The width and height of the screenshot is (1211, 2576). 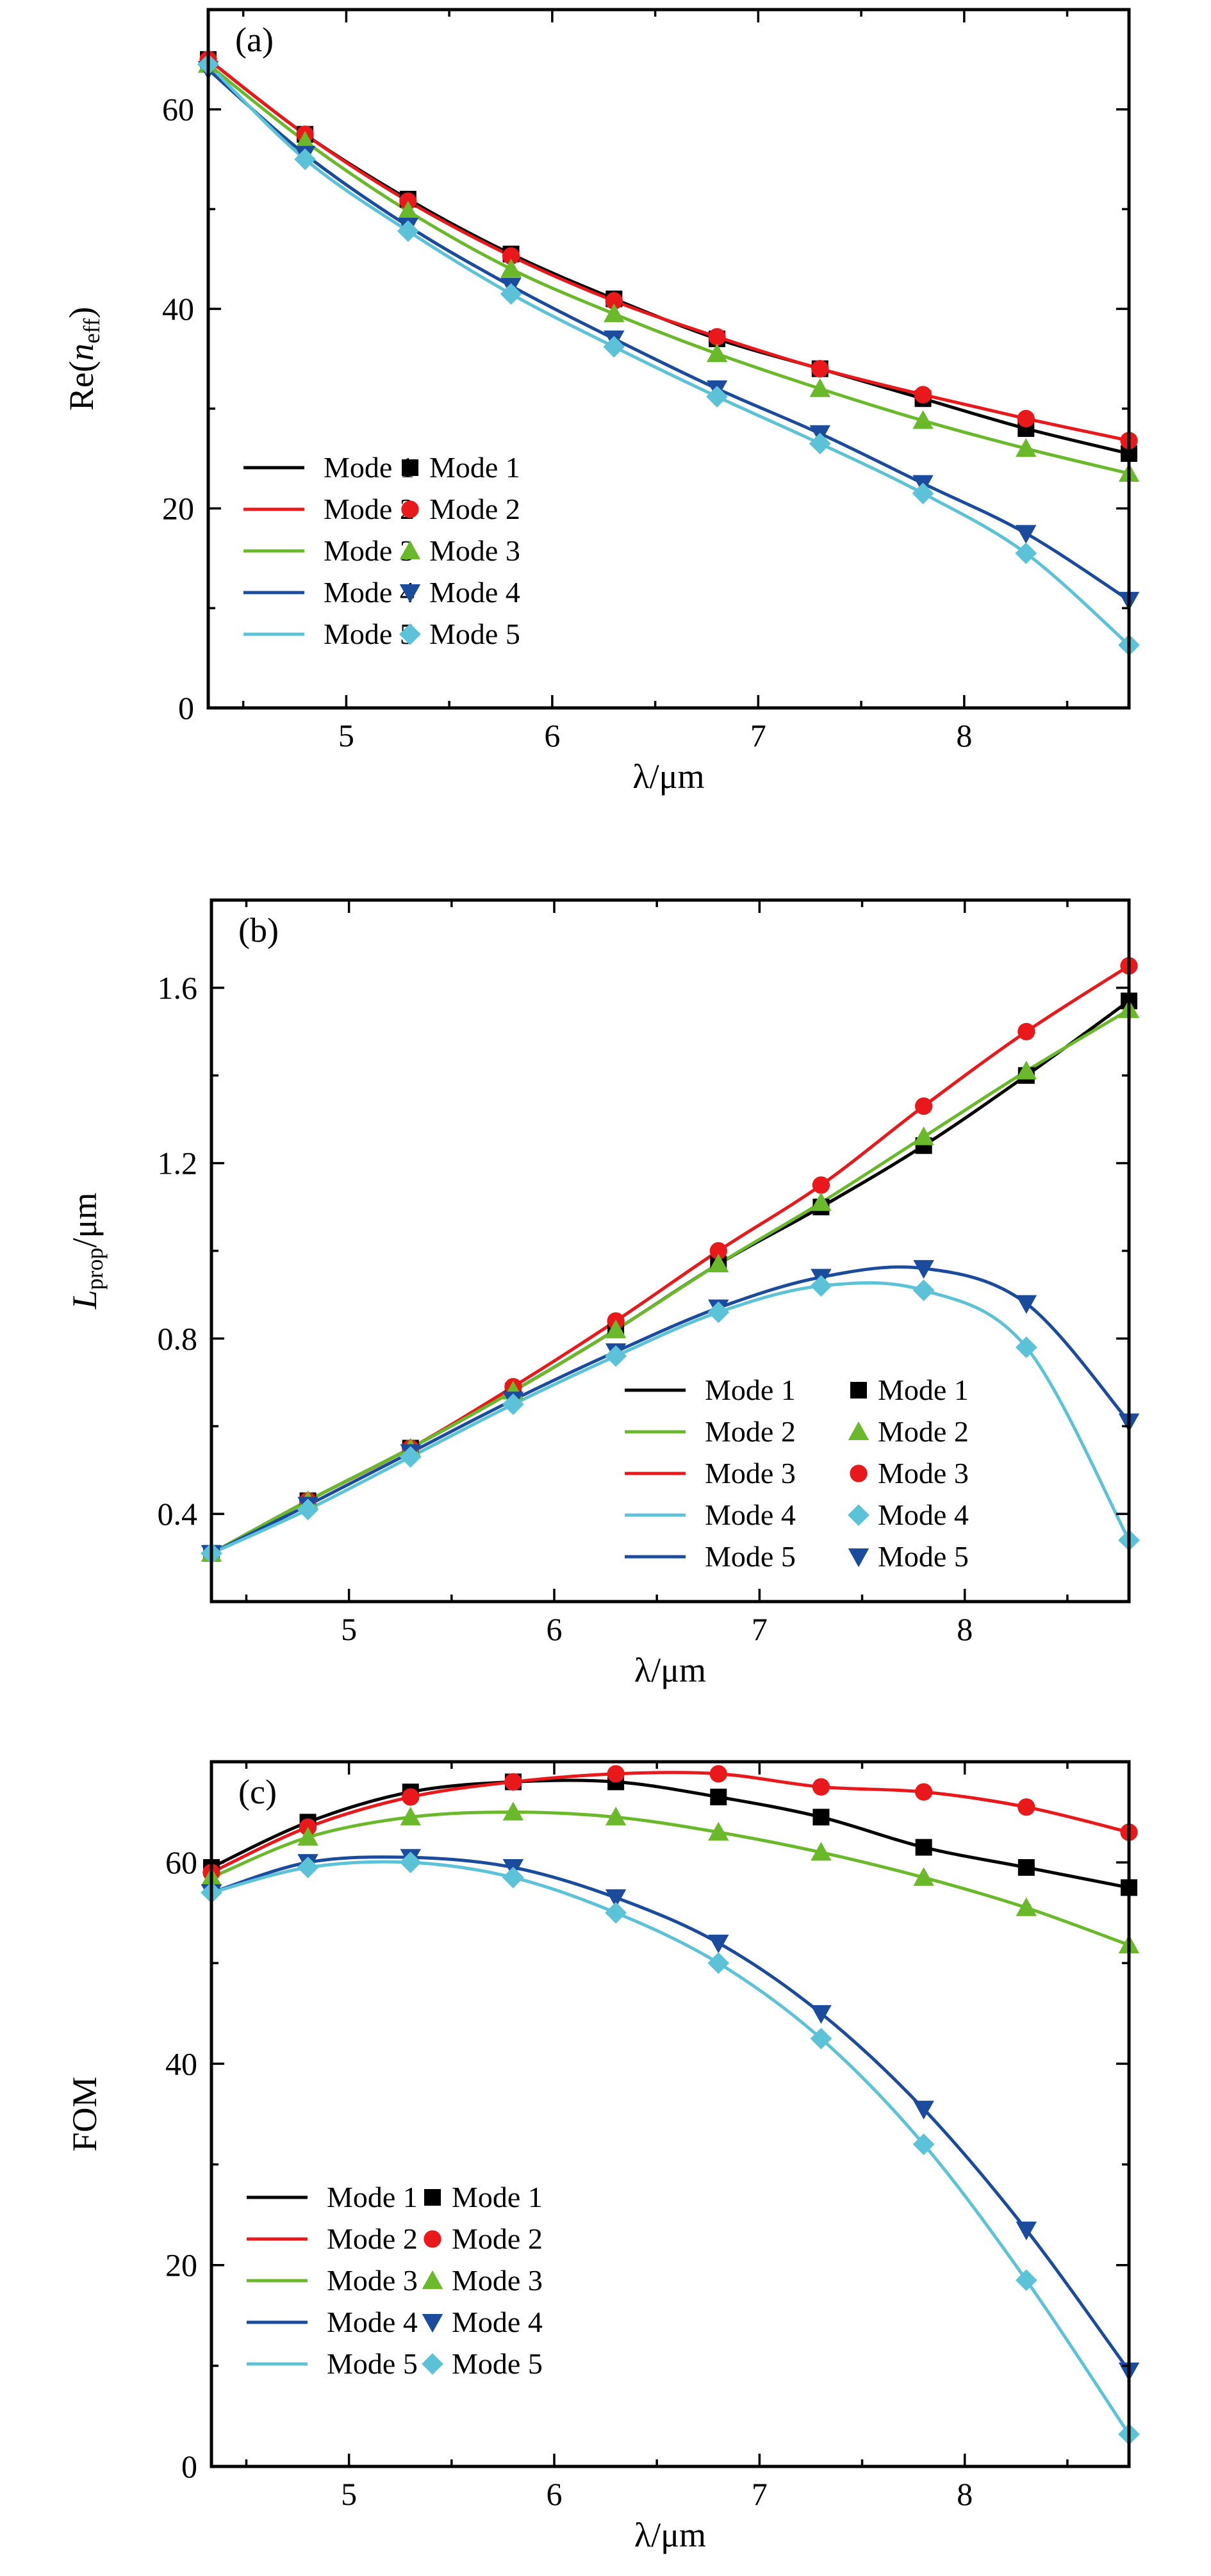 I want to click on legend-line-label: Mode 4, so click(x=750, y=1514).